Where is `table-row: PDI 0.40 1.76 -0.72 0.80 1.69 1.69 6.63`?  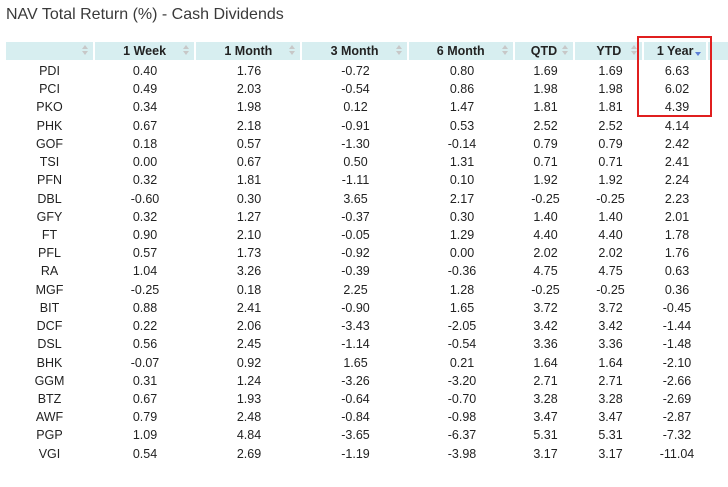
table-row: PDI 0.40 1.76 -0.72 0.80 1.69 1.69 6.63 is located at coordinates (367, 71).